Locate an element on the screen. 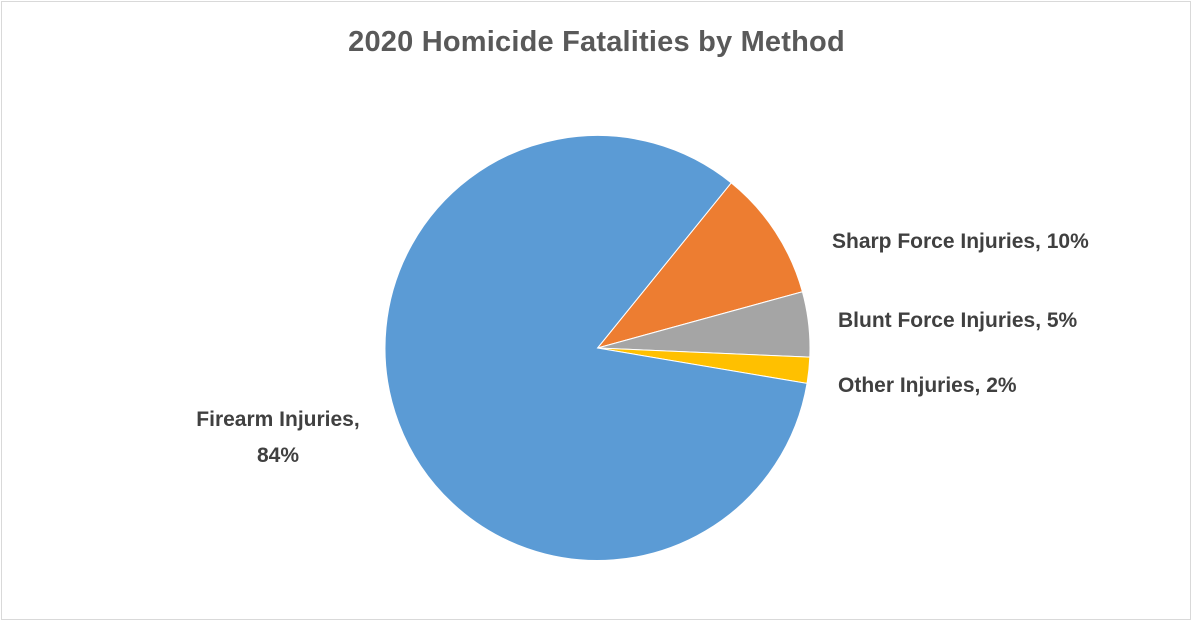 This screenshot has height=622, width=1193. chart-title: 2020 Homicide Fatalities by Method is located at coordinates (596, 42).